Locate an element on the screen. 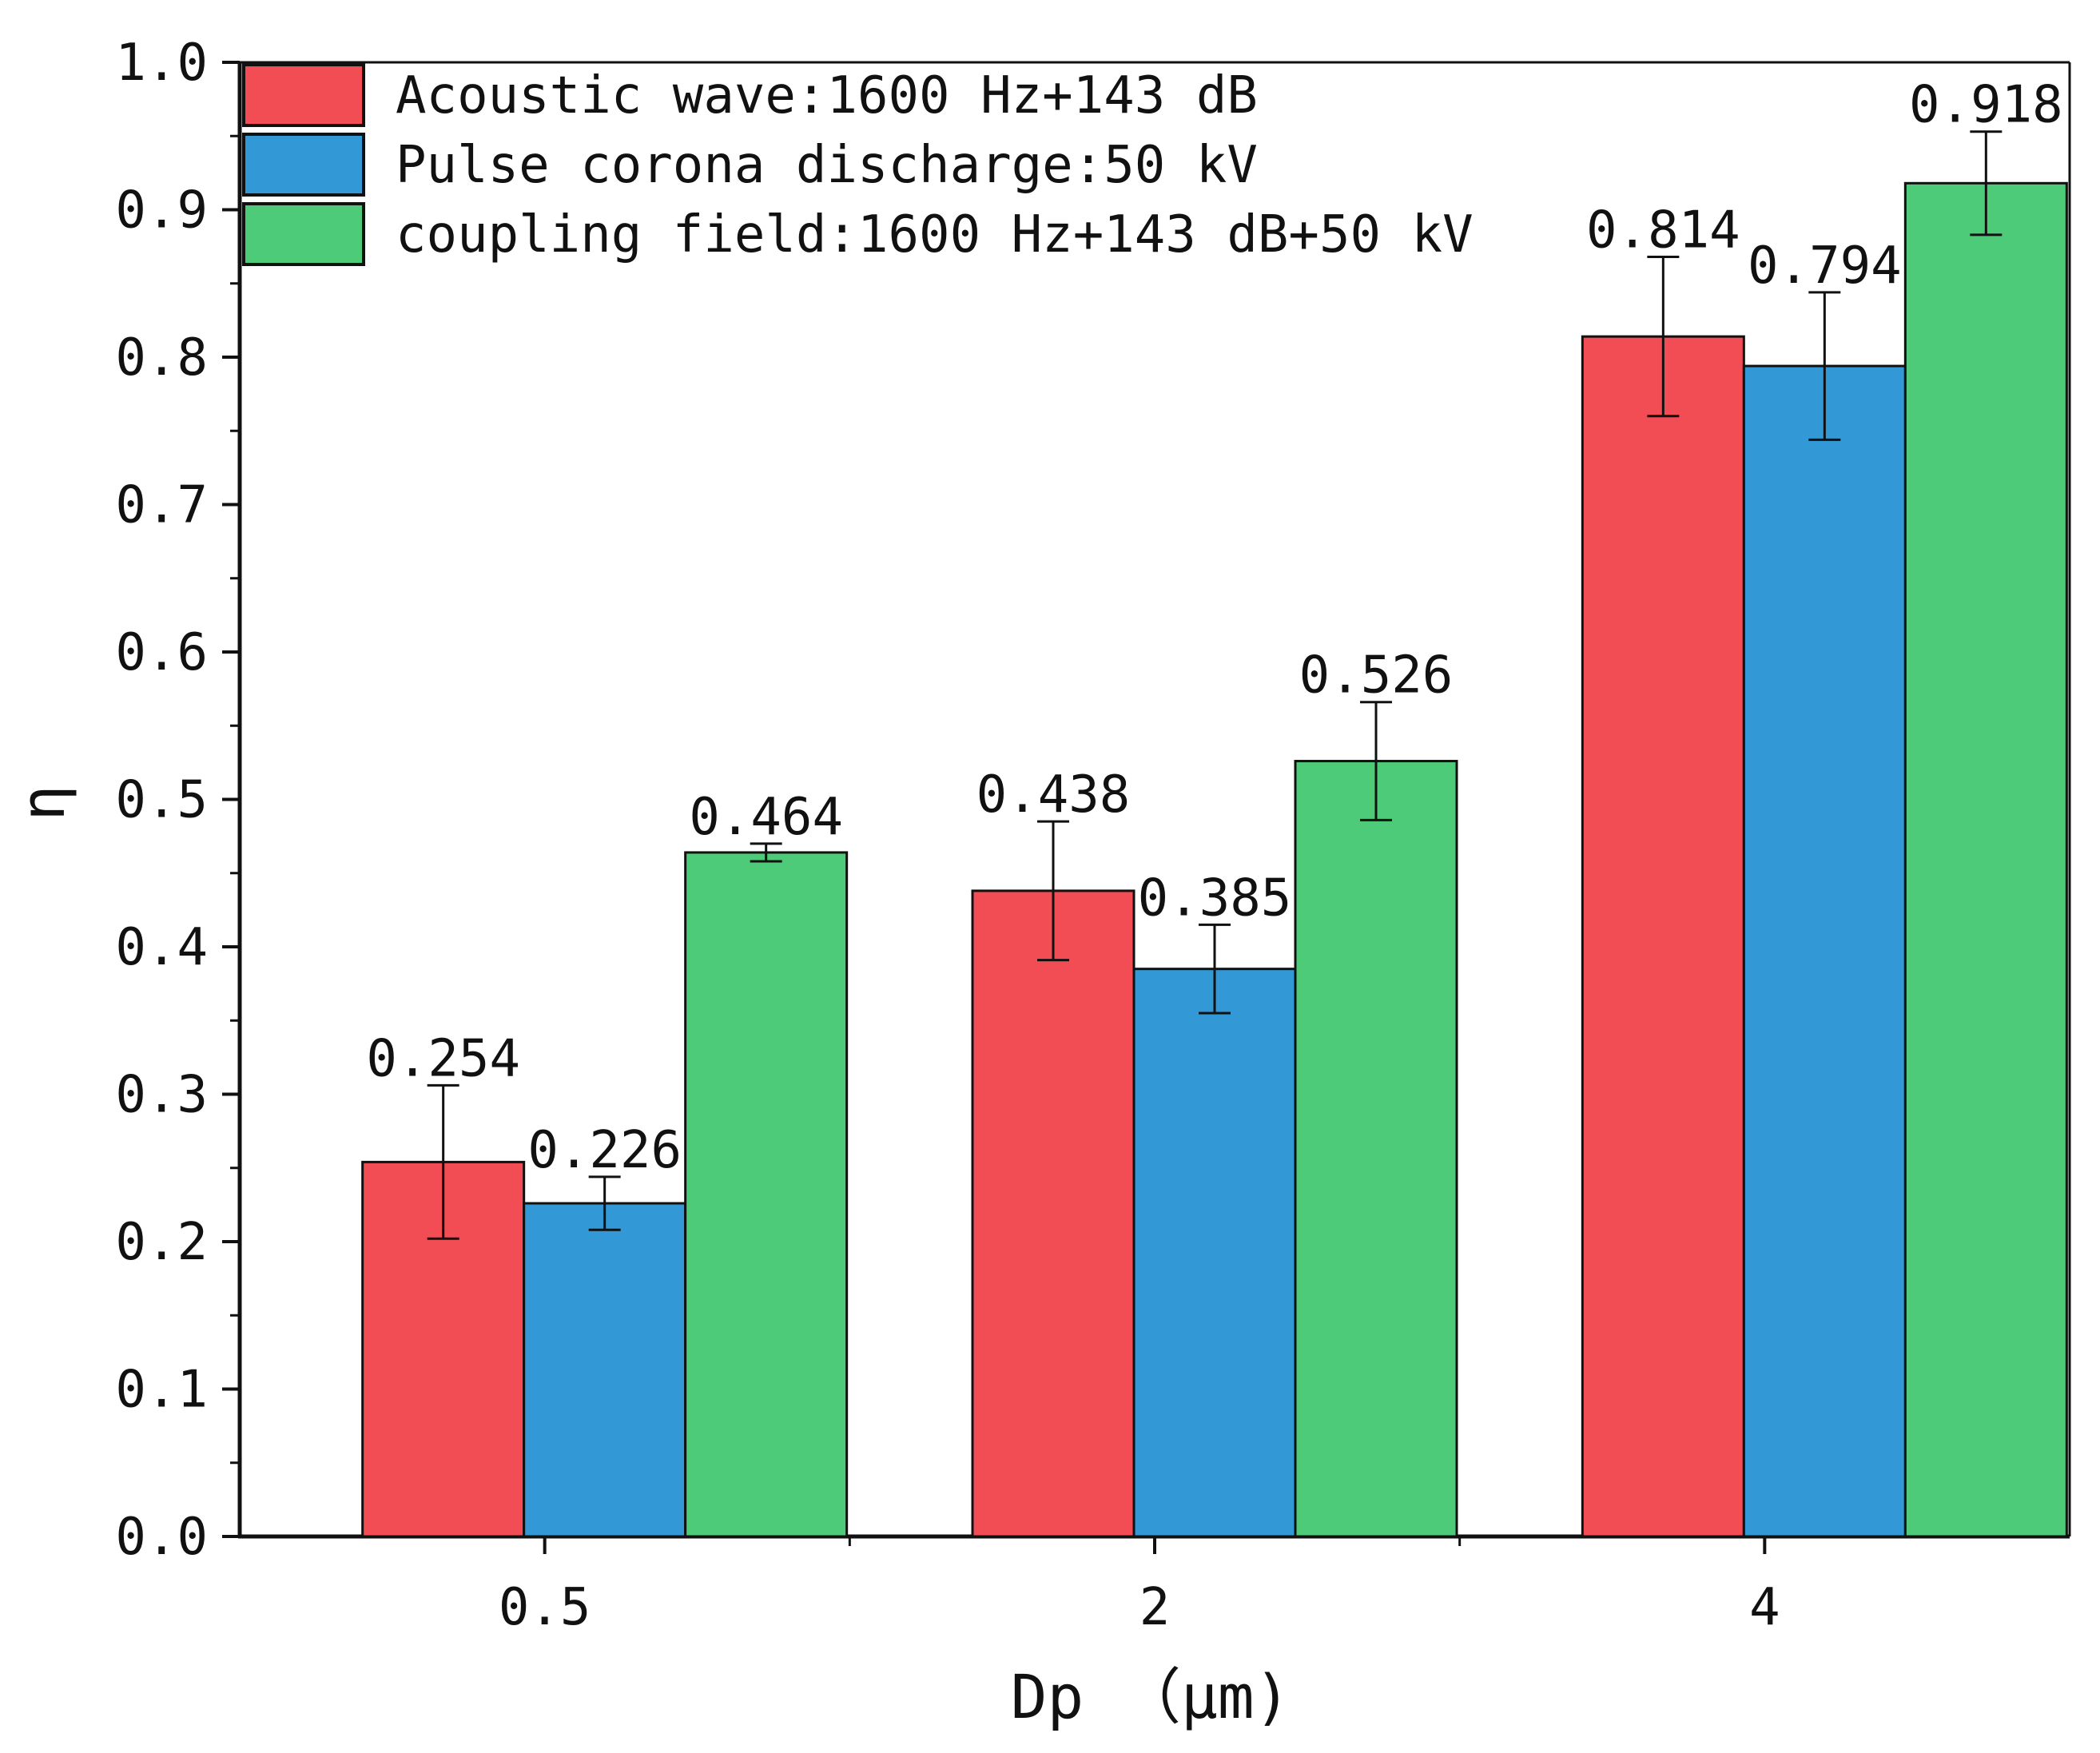 The height and width of the screenshot is (1753, 2100). y-axis-title: η is located at coordinates (42, 803).